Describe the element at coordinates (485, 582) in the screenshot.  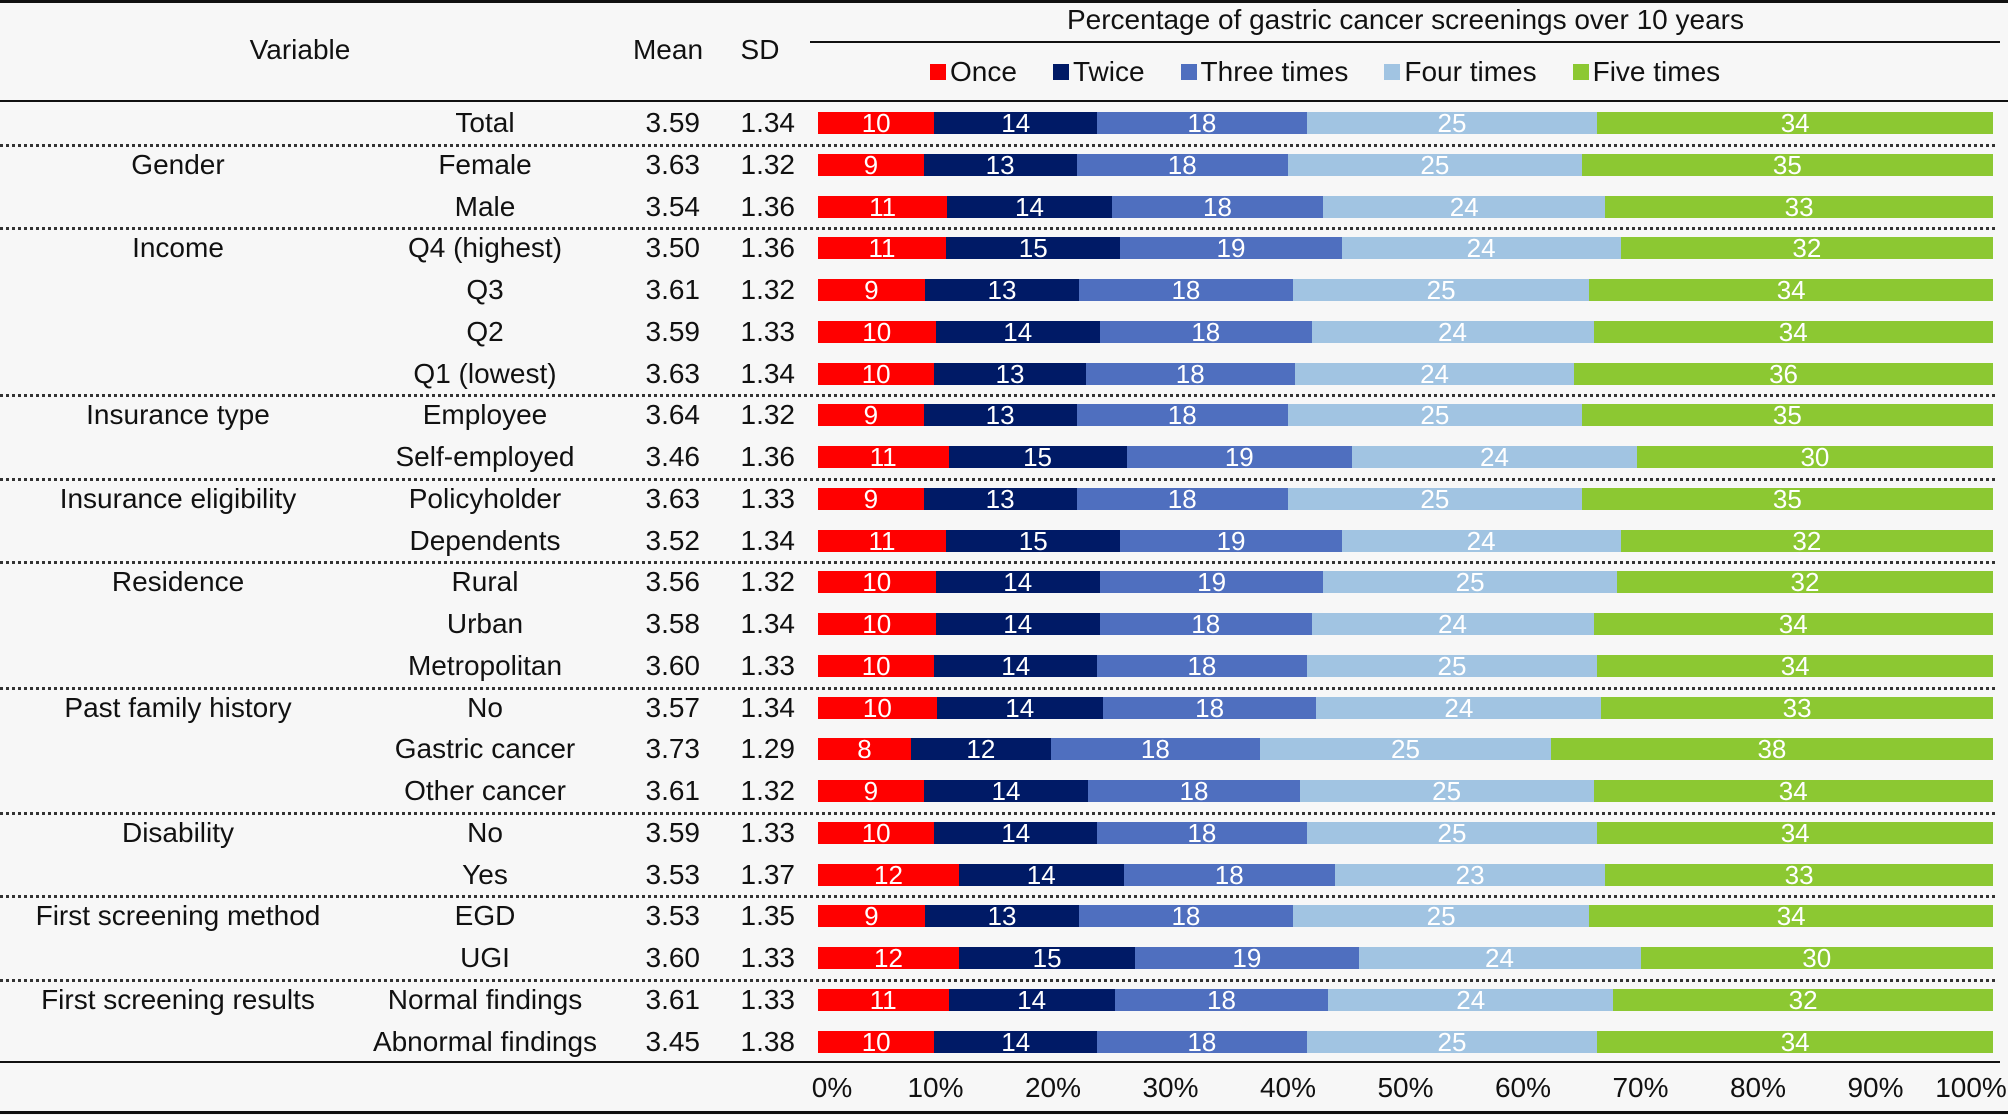
I see `row-label: Rural` at that location.